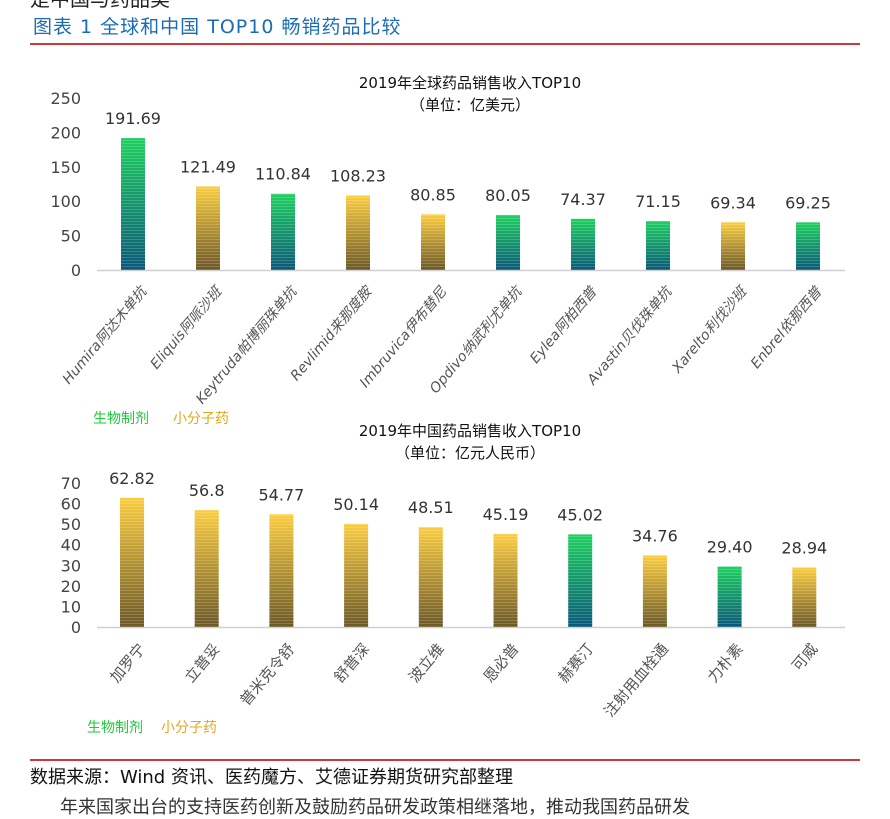  What do you see at coordinates (65, 132) in the screenshot?
I see `y-tick-label: 200` at bounding box center [65, 132].